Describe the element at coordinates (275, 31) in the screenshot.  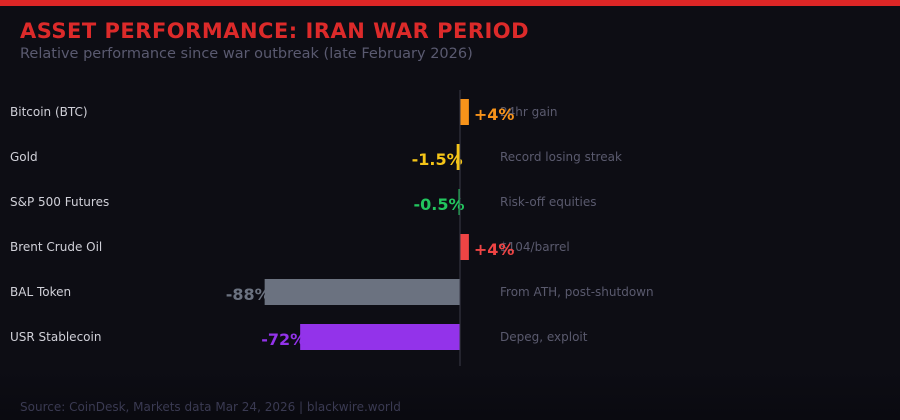
I see `page-title: ASSET PERFORMANCE: IRAN WAR PERIOD` at that location.